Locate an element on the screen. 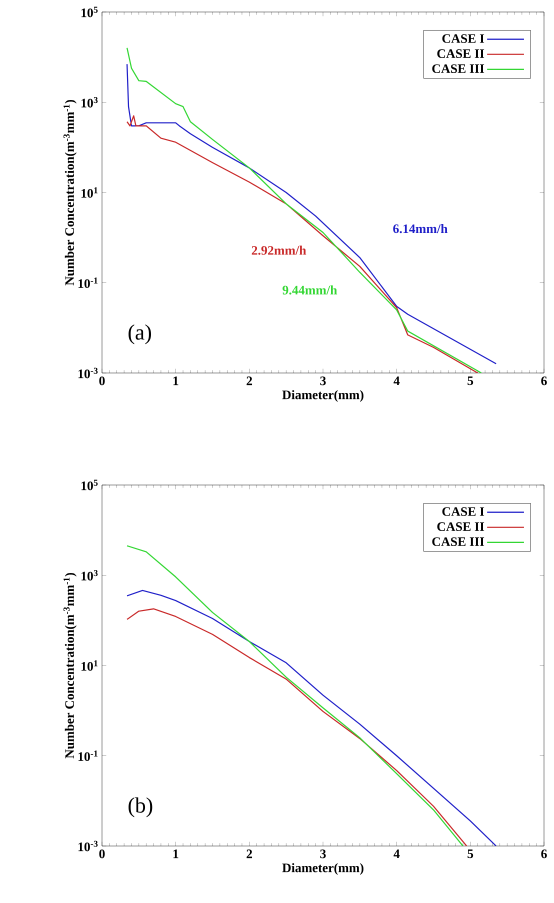 Image resolution: width=554 pixels, height=903 pixels. annotation: (a) is located at coordinates (139, 334).